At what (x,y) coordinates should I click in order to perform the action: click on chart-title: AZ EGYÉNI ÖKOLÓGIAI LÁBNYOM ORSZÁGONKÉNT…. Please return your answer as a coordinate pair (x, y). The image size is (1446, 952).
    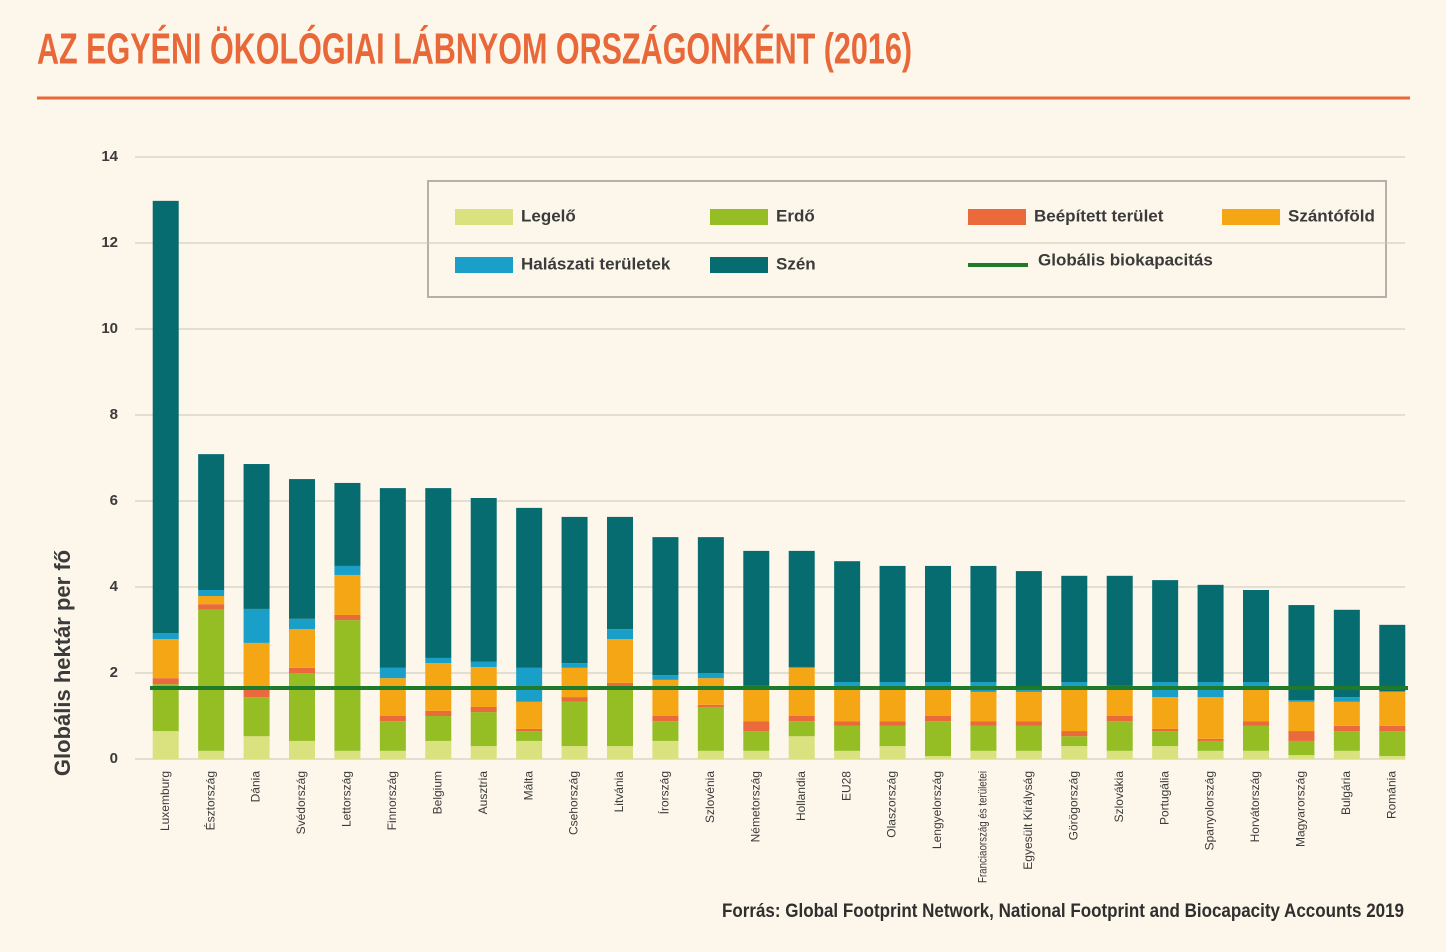
    Looking at the image, I should click on (474, 49).